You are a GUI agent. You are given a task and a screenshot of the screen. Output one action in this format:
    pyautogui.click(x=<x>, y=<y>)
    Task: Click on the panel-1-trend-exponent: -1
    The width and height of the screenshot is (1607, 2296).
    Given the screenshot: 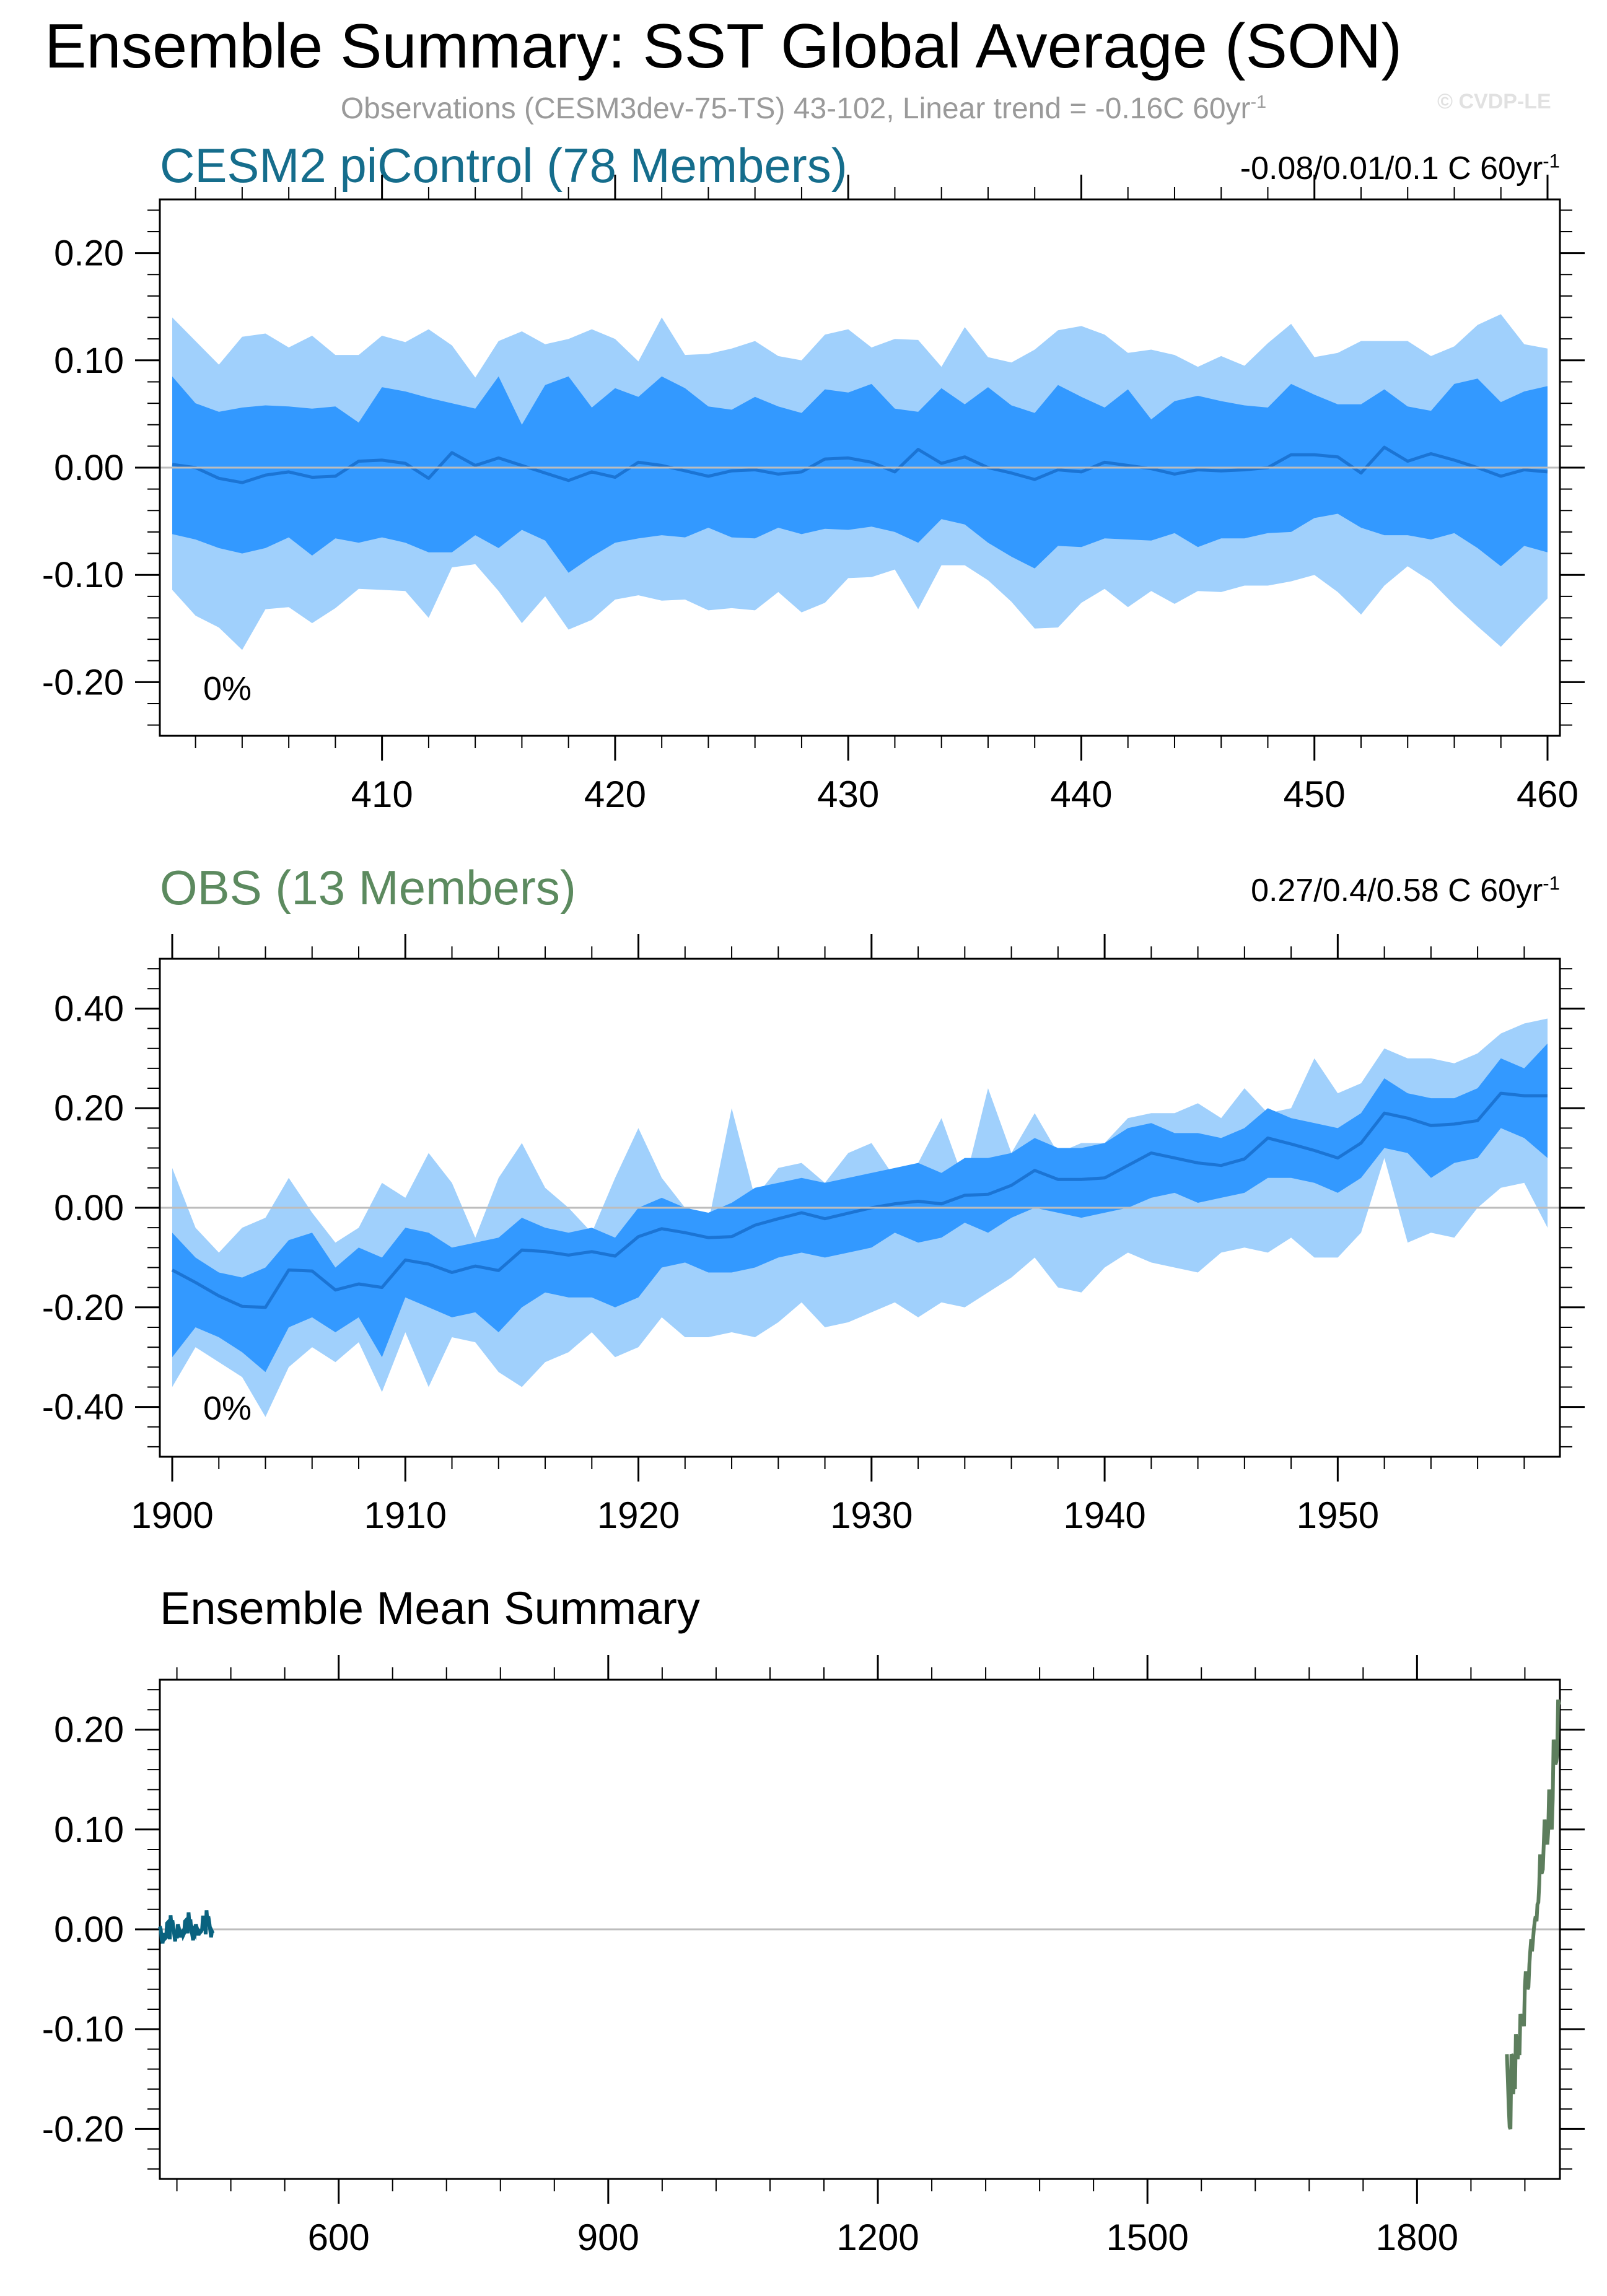 What is the action you would take?
    pyautogui.click(x=1551, y=161)
    